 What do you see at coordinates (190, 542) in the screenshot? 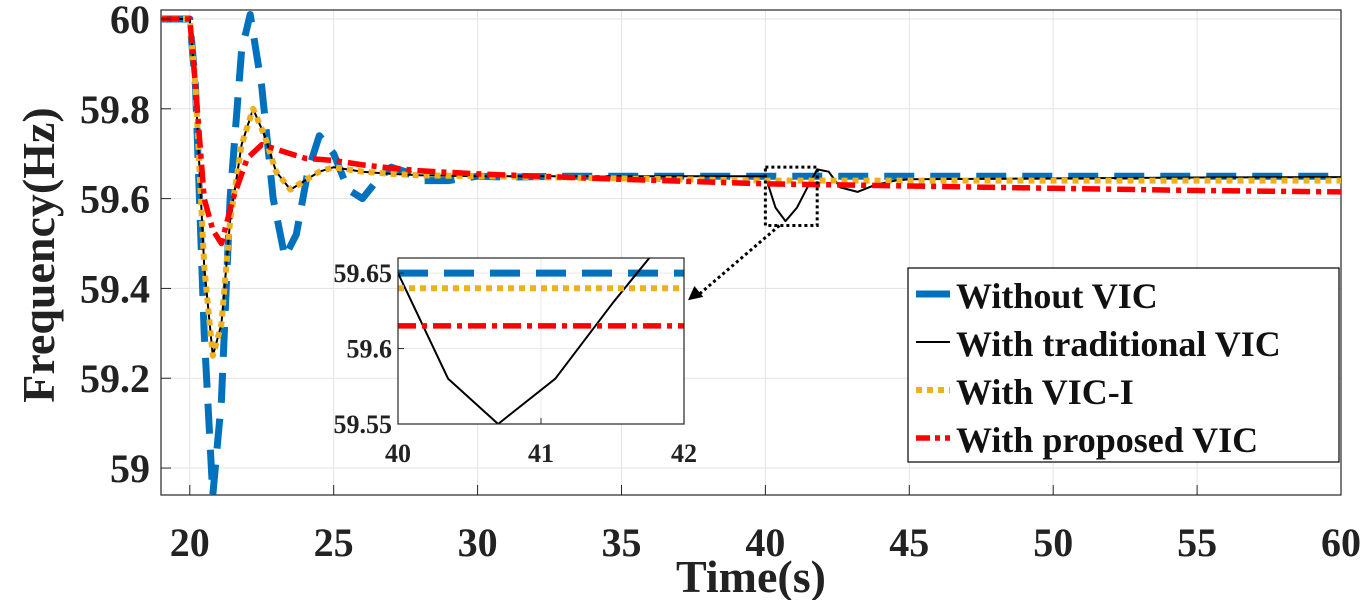
I see `x-tick-label: 20` at bounding box center [190, 542].